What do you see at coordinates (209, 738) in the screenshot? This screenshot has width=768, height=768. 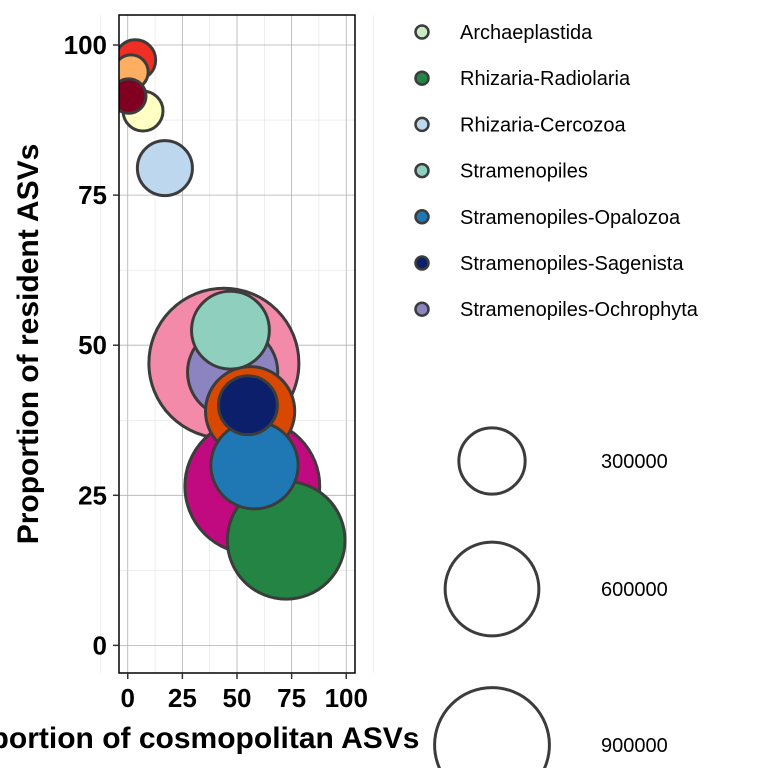 I see `x-axis-title: Proportion of cosmopolitan ASVs` at bounding box center [209, 738].